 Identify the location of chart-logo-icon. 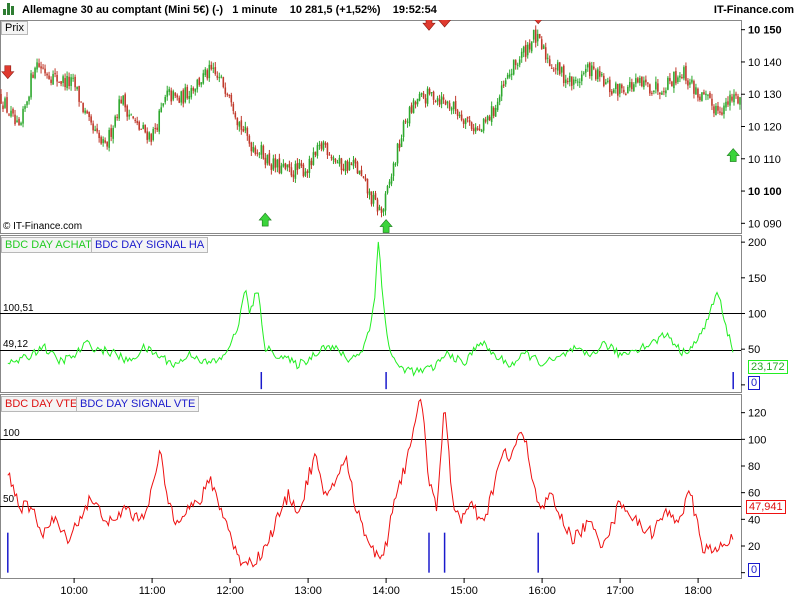
(9, 9).